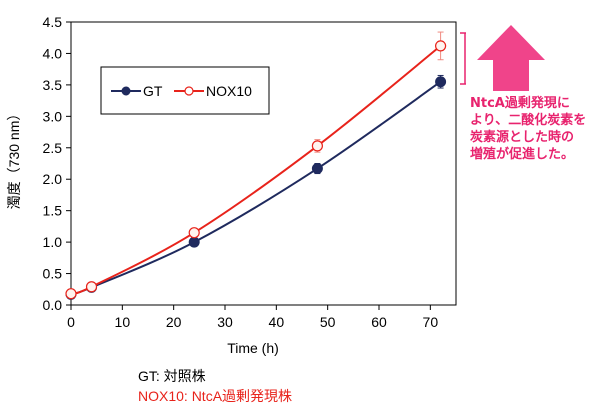 The height and width of the screenshot is (406, 600). I want to click on x-tick-label: 70, so click(431, 322).